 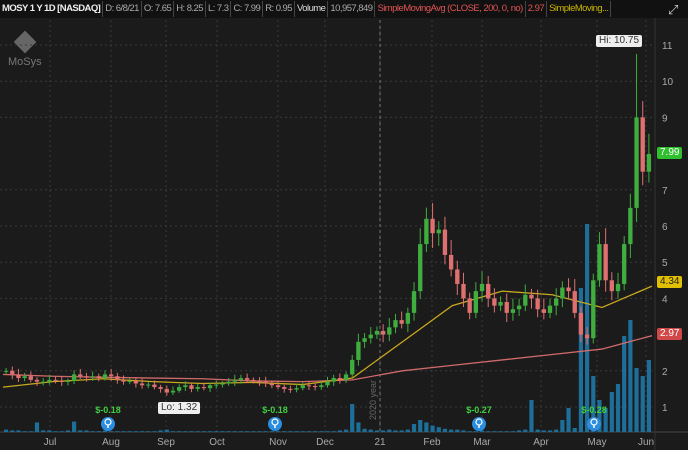 I want to click on x-tick-label: Nov, so click(x=278, y=442).